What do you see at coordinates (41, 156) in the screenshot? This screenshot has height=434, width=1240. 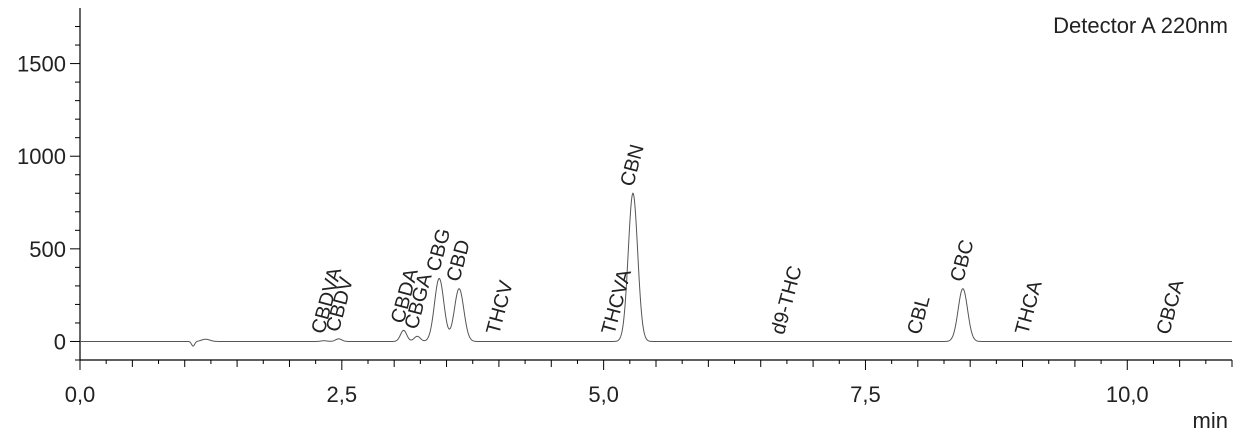 I see `y-tick-label: 1000` at bounding box center [41, 156].